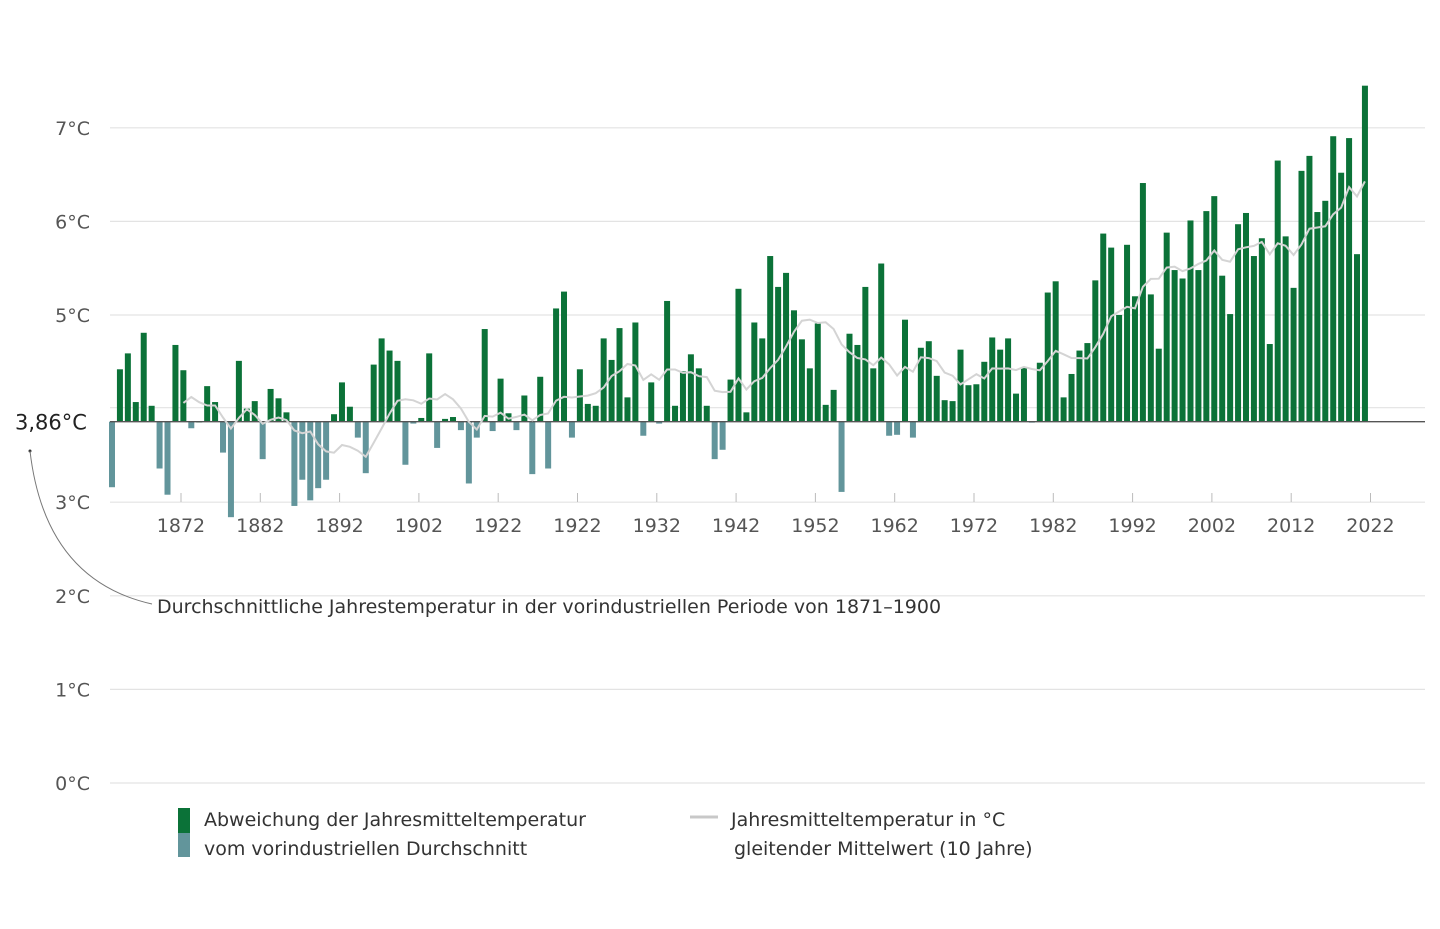 This screenshot has height=929, width=1440. Describe the element at coordinates (1370, 526) in the screenshot. I see `x-tick-label: 2022` at that location.